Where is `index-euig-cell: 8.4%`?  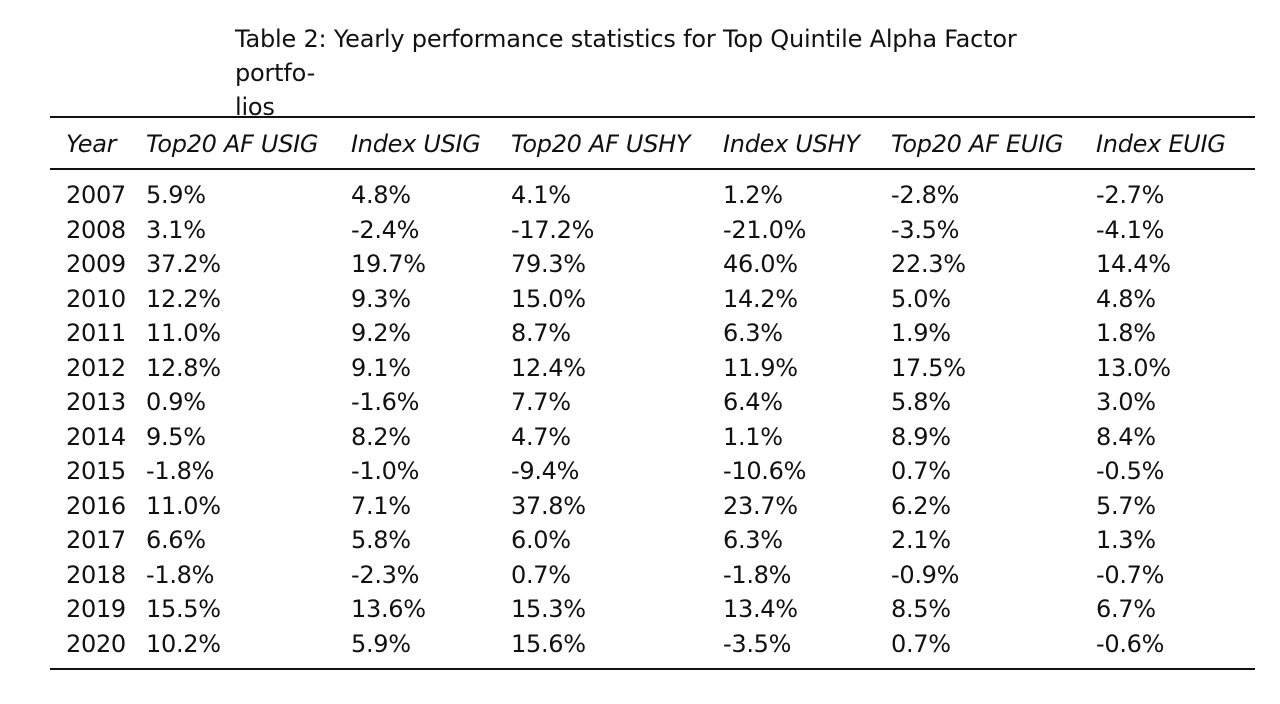
index-euig-cell: 8.4% is located at coordinates (1126, 436).